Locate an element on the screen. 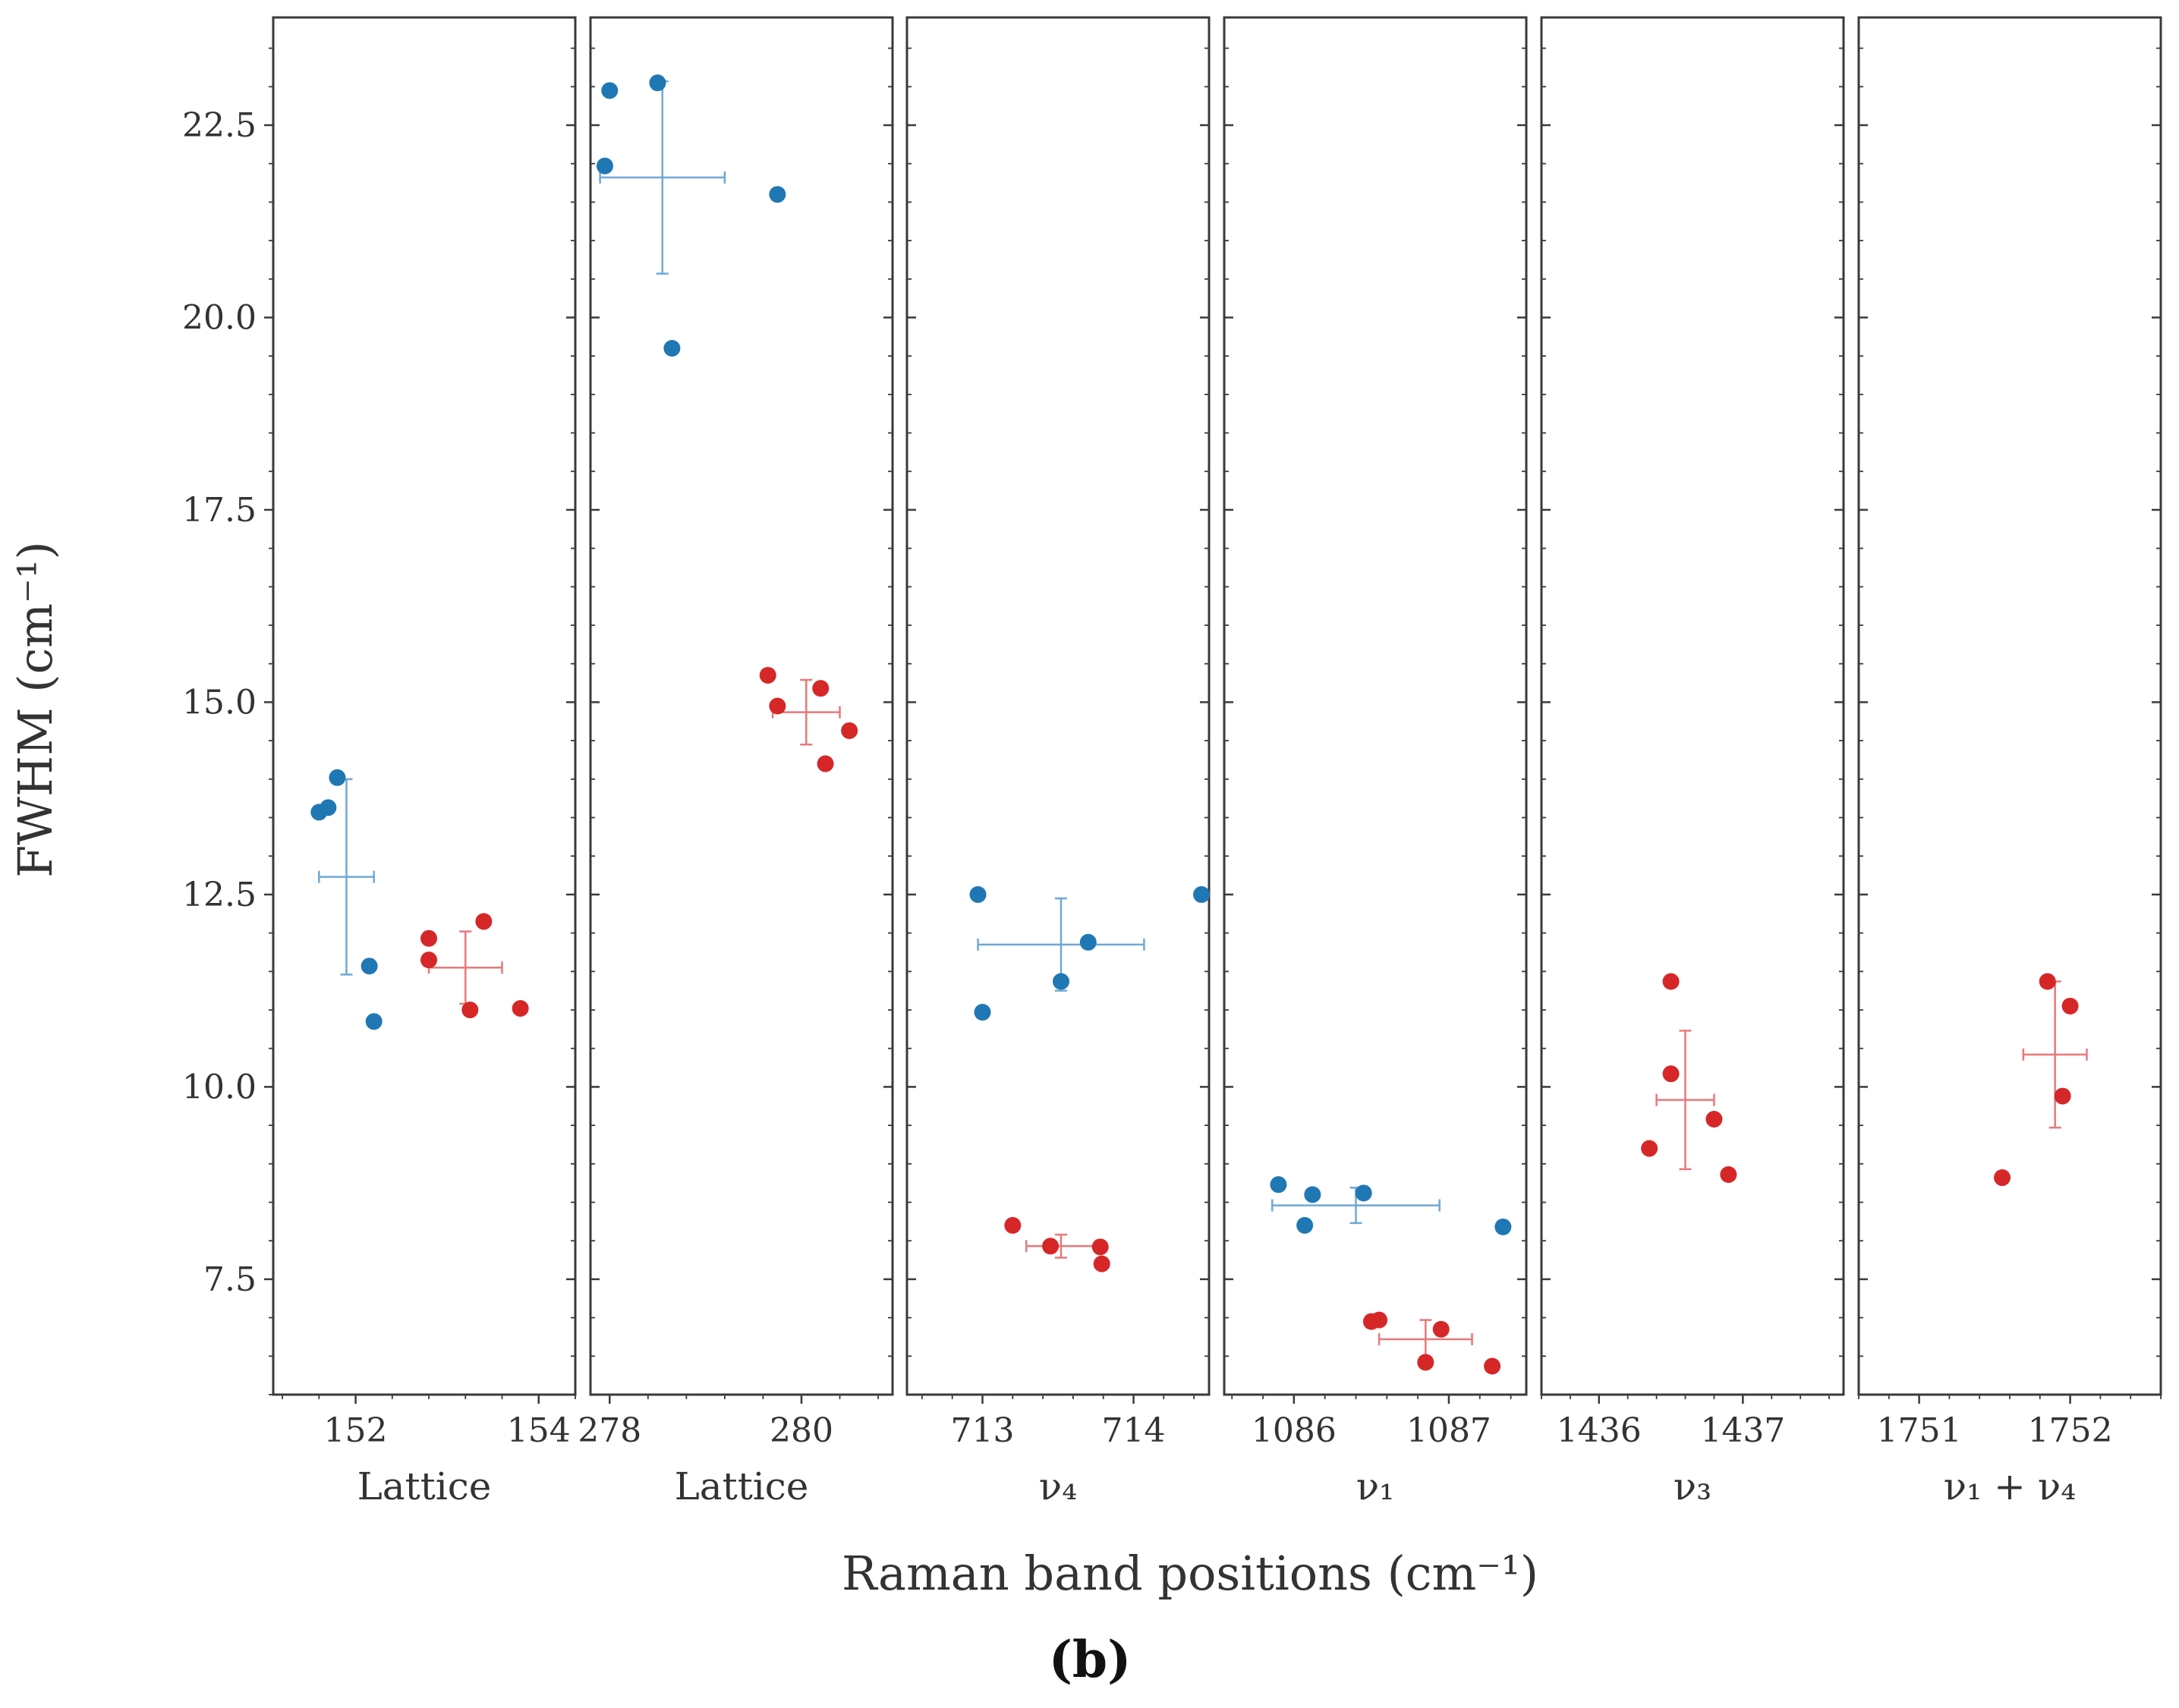  band-label: ν₄ is located at coordinates (1058, 1486).